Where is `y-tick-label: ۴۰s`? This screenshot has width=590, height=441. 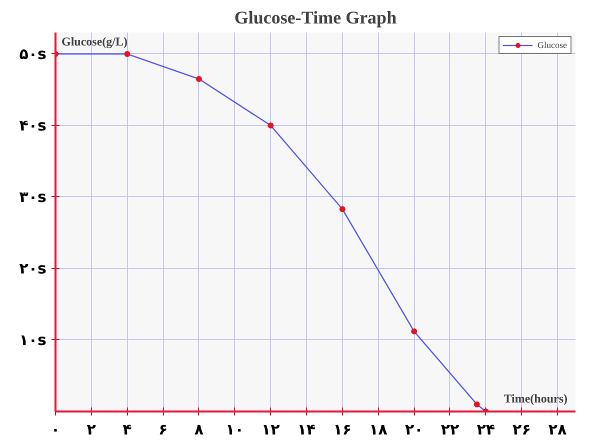 y-tick-label: ۴۰s is located at coordinates (33, 125).